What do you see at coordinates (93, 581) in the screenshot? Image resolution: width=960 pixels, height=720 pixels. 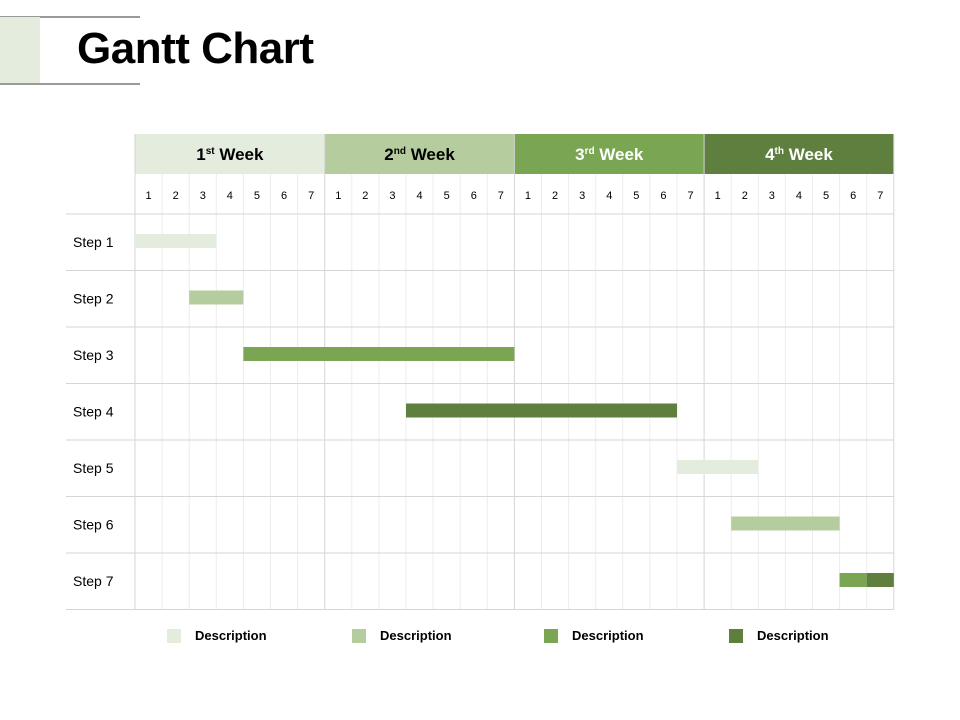 I see `task-label: Step 7` at bounding box center [93, 581].